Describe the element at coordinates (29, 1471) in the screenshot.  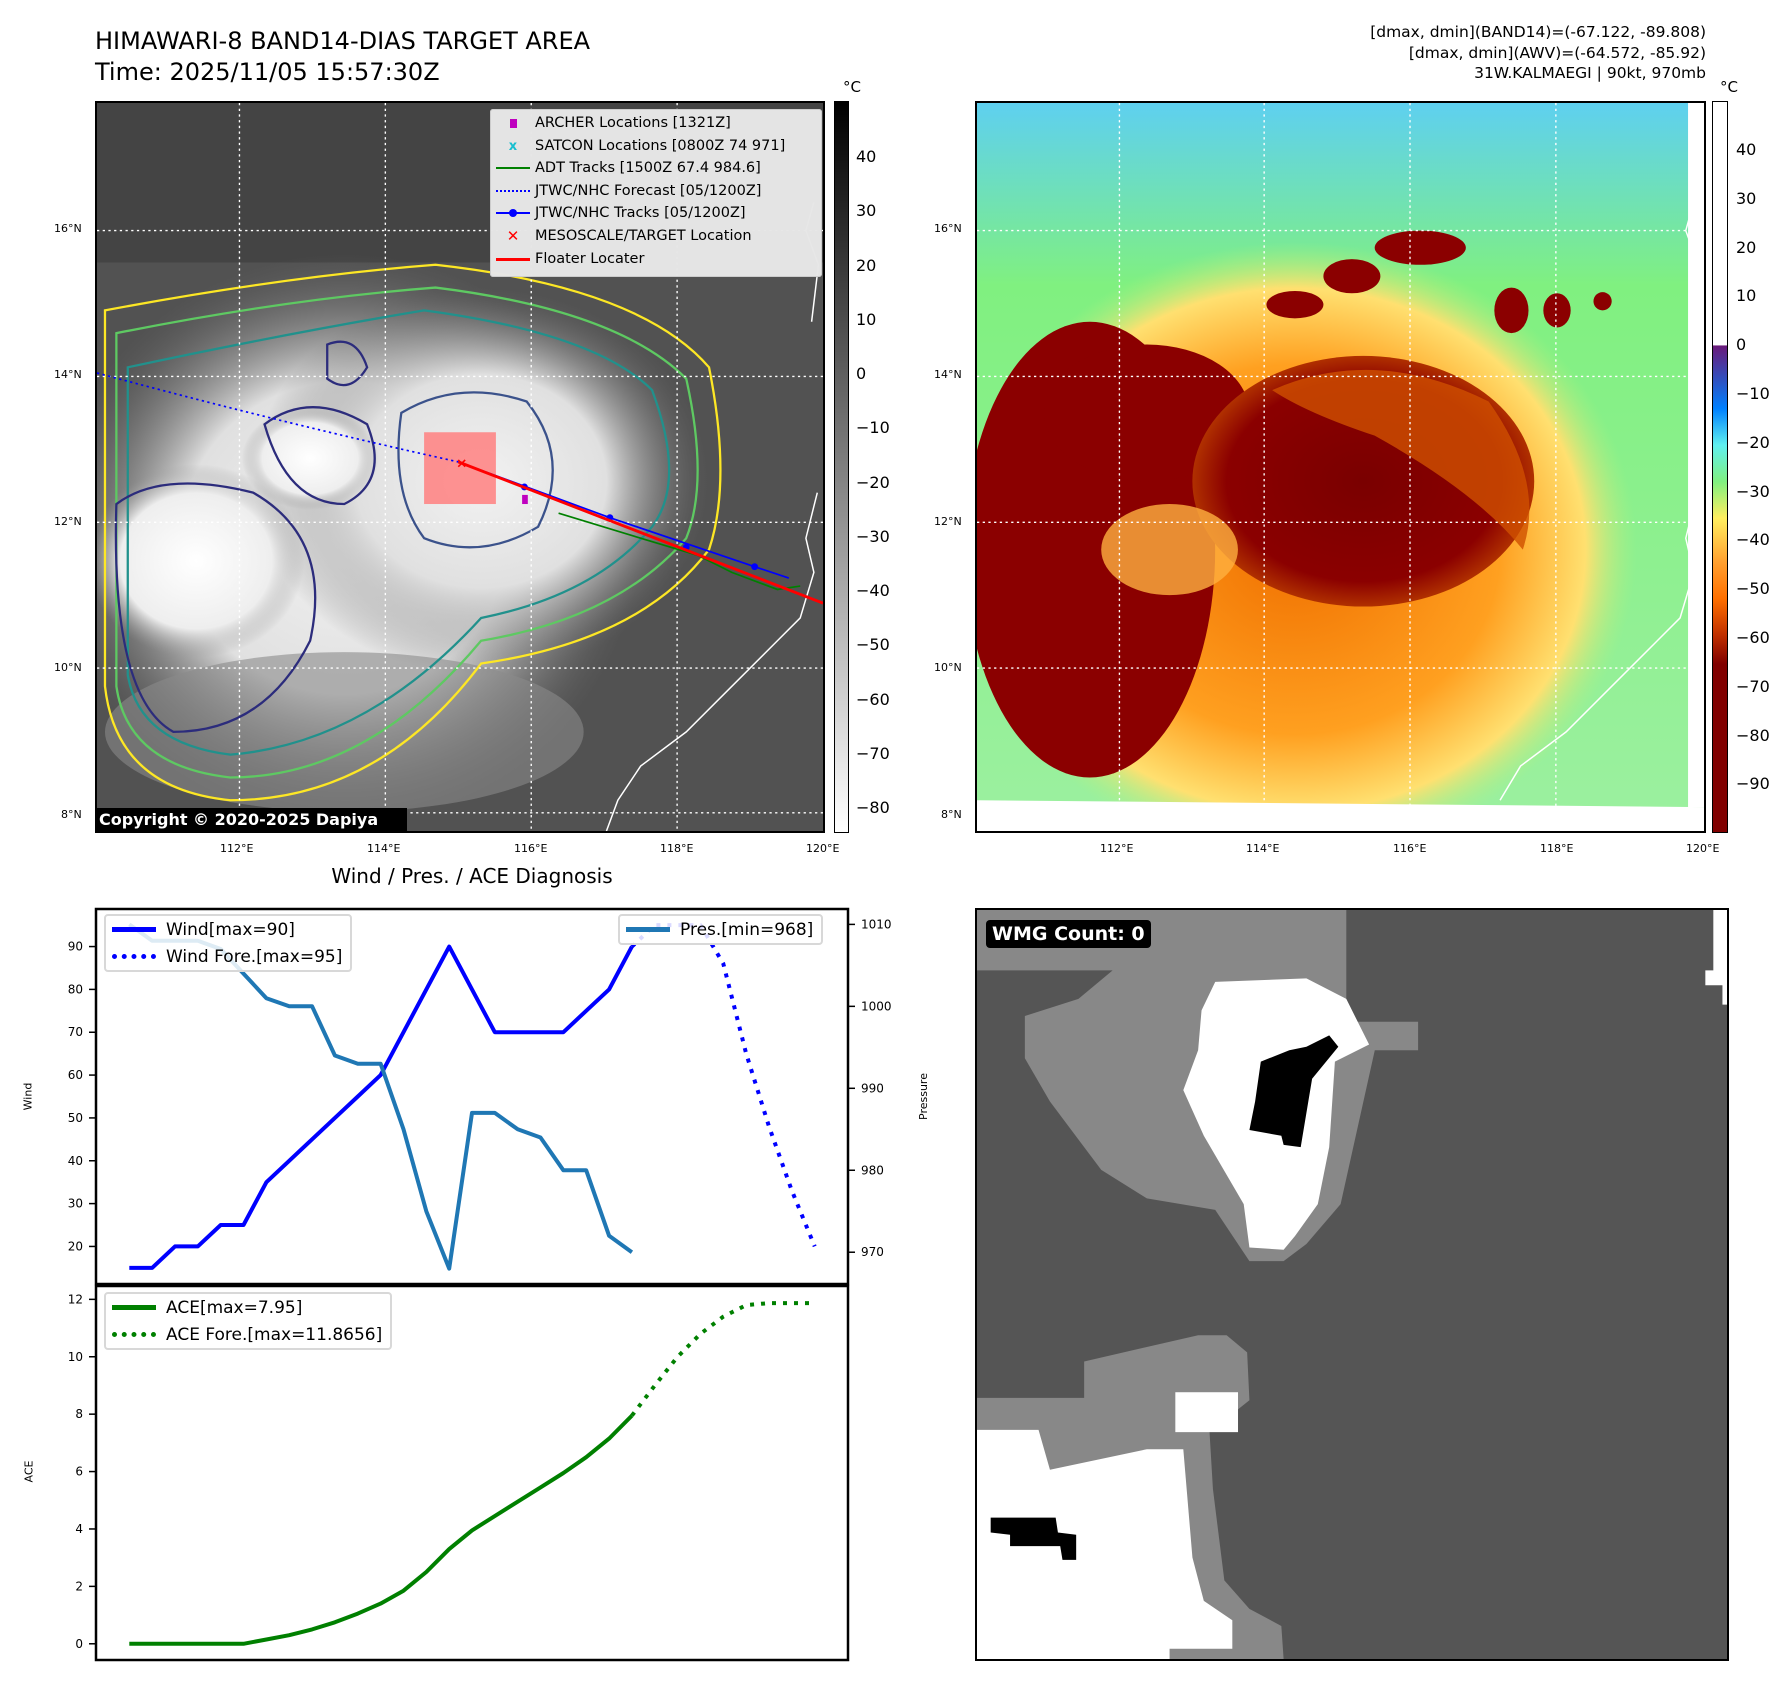
I see `ace-axis-label: ACE` at that location.